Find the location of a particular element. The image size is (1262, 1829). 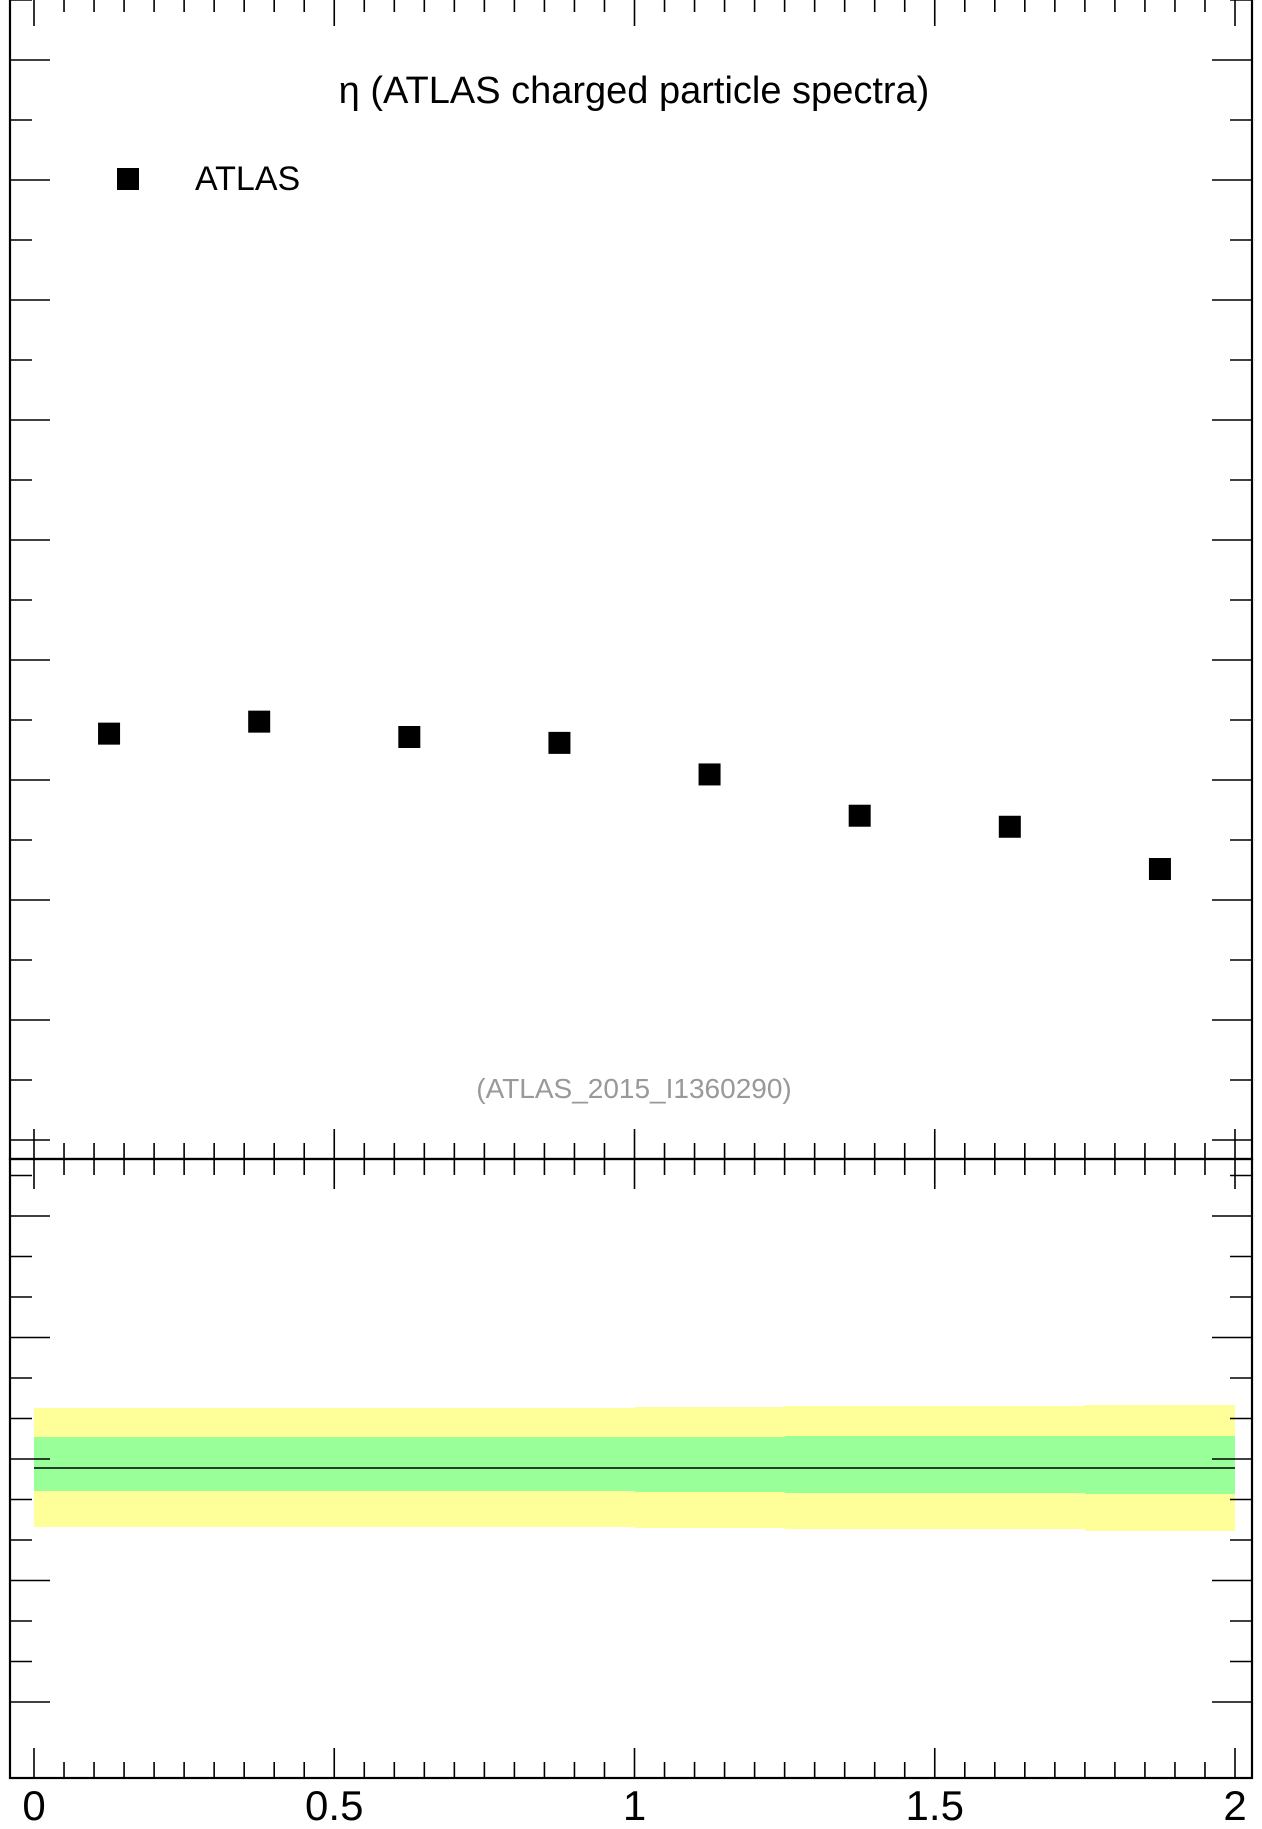

ratio-x-tick-labels: 0 0.5 1 1.5 2 is located at coordinates (634, 1805).